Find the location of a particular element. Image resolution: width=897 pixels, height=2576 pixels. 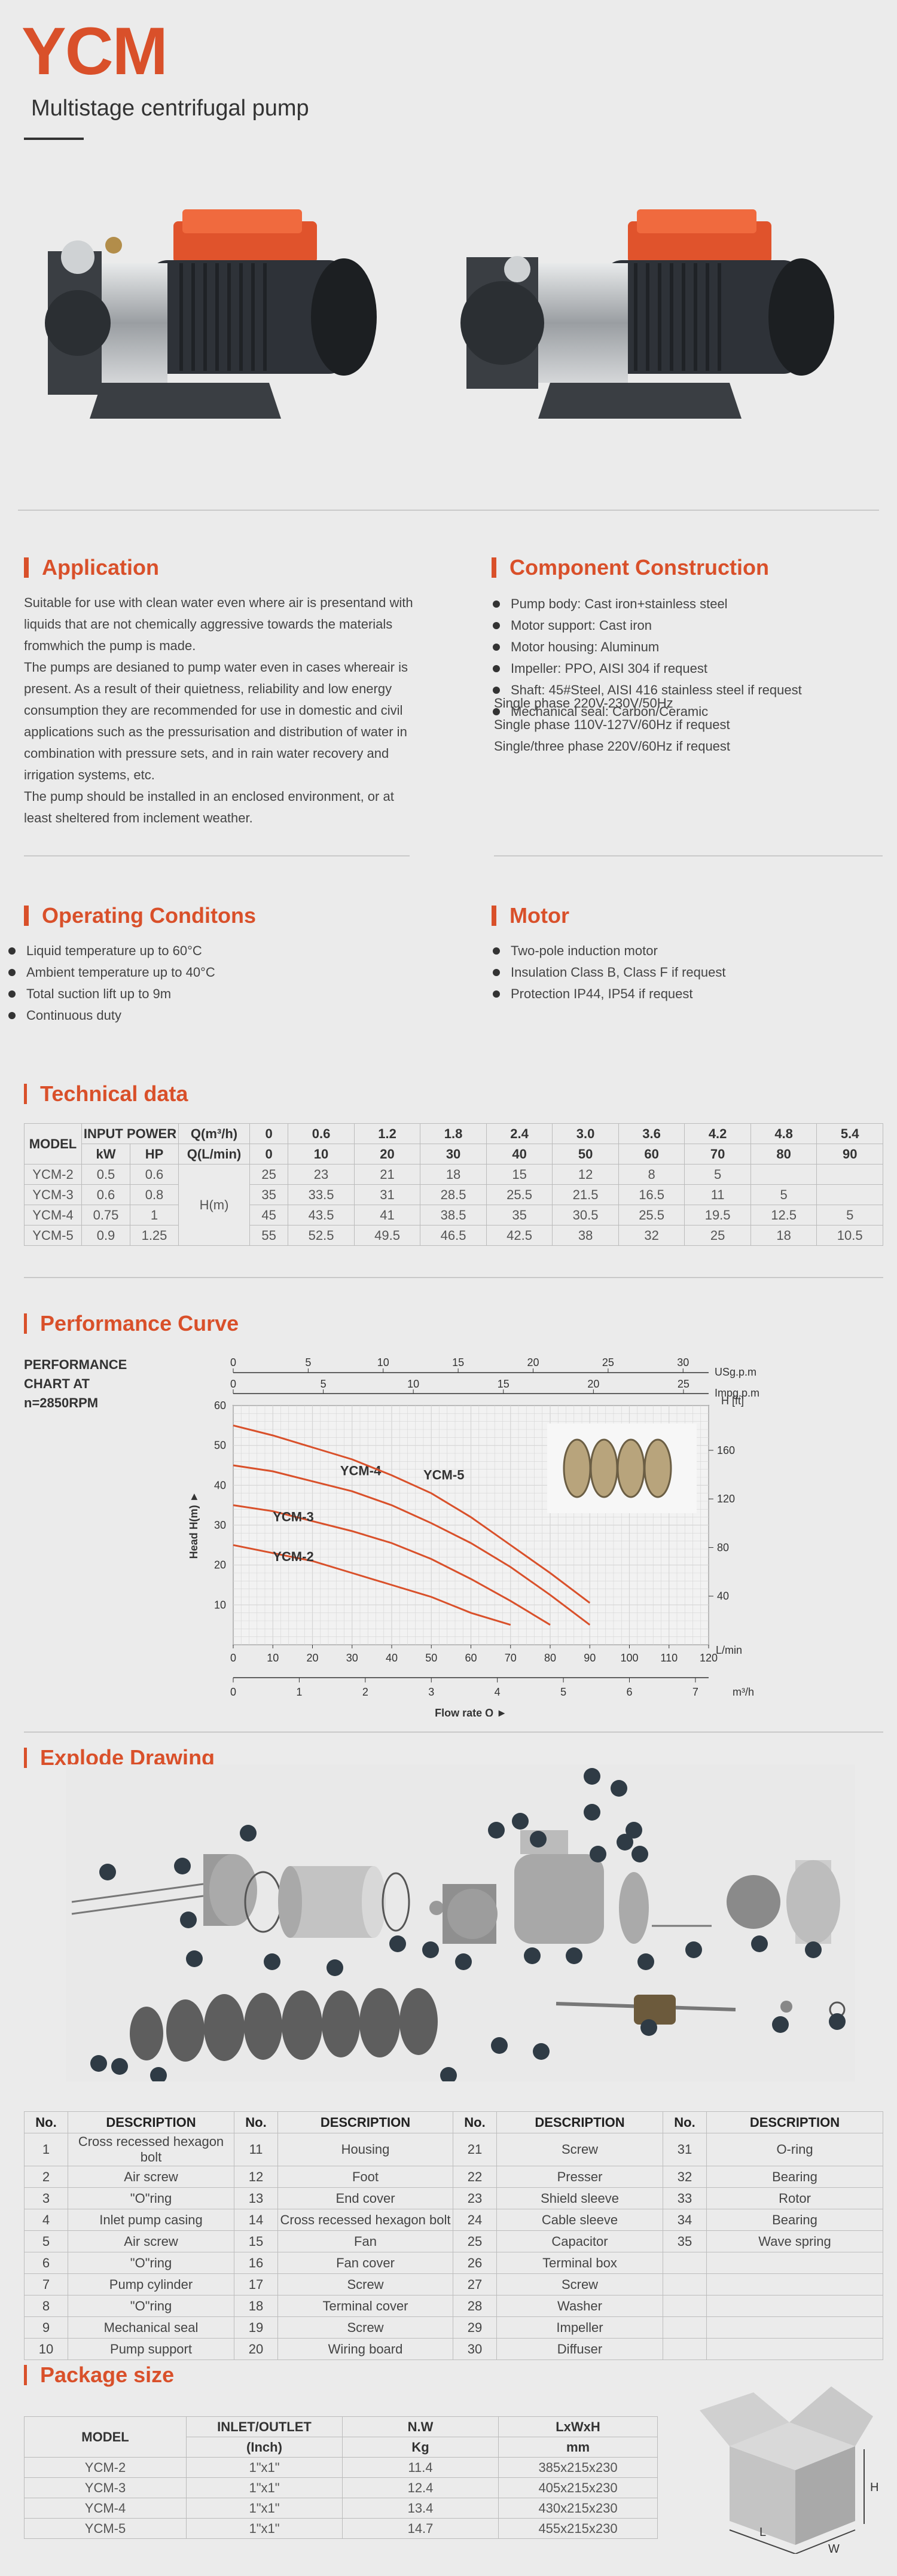

power-line: Single phase 110V-127V/60Hz if request is located at coordinates (612, 724).